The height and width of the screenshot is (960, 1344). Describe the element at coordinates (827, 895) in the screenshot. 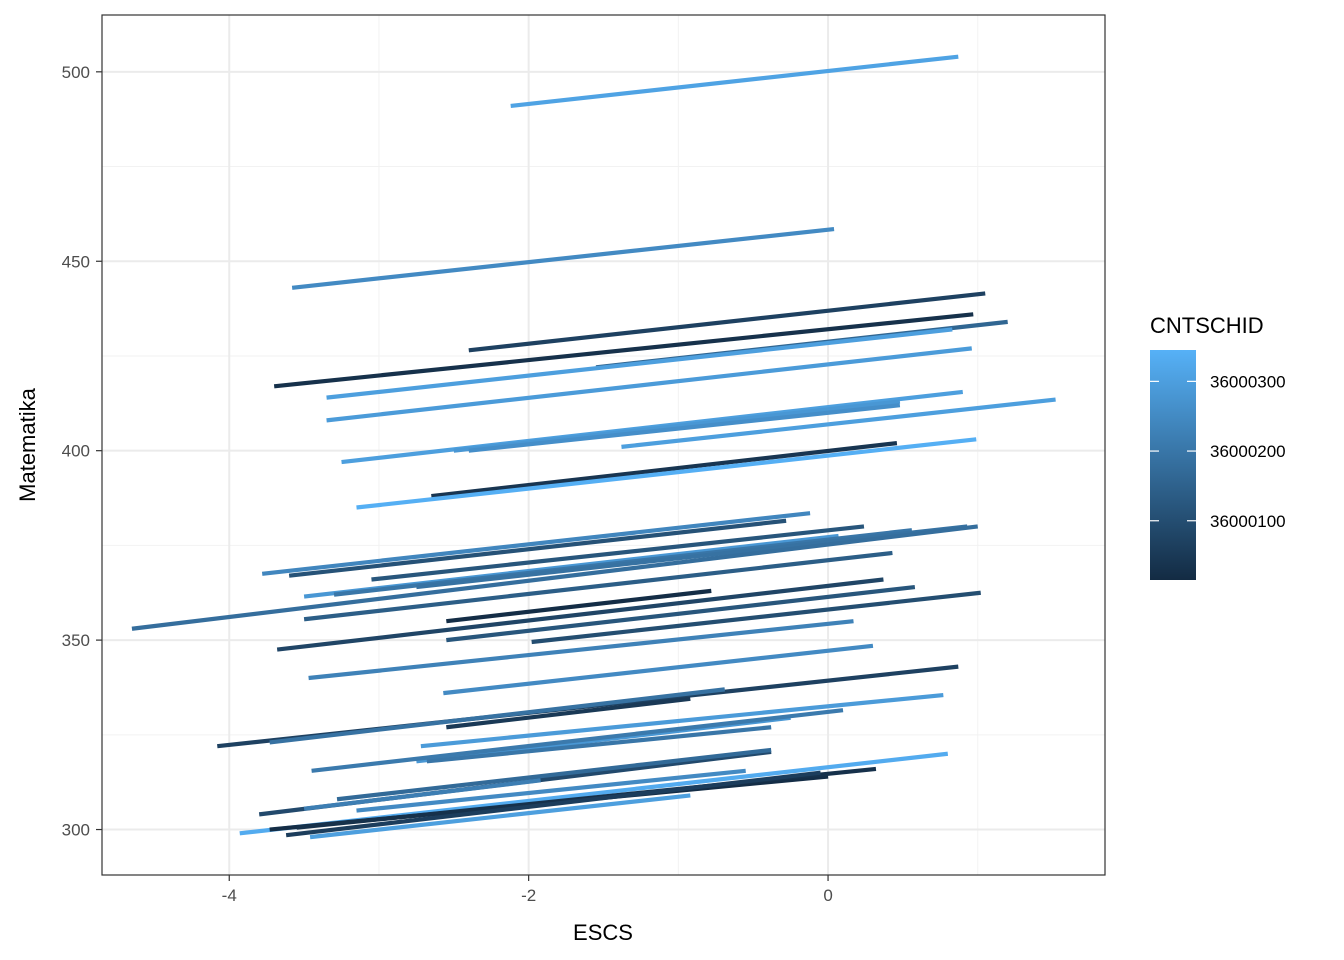

I see `x-tick-label: 0` at that location.